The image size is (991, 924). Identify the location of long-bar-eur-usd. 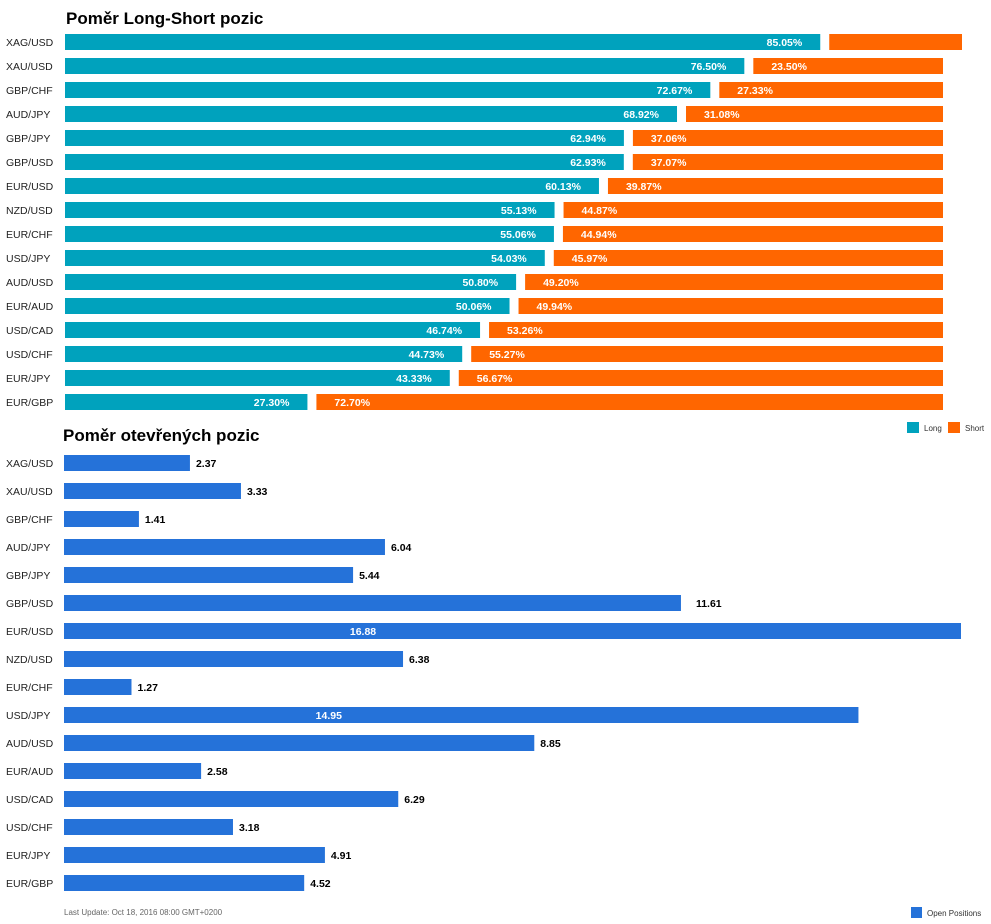
(332, 186).